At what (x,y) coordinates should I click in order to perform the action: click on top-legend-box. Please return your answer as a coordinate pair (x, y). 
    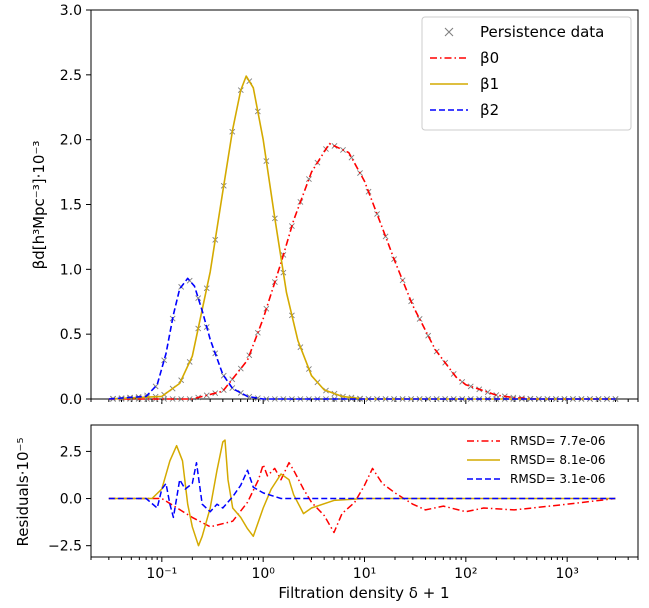
    Looking at the image, I should click on (526, 73).